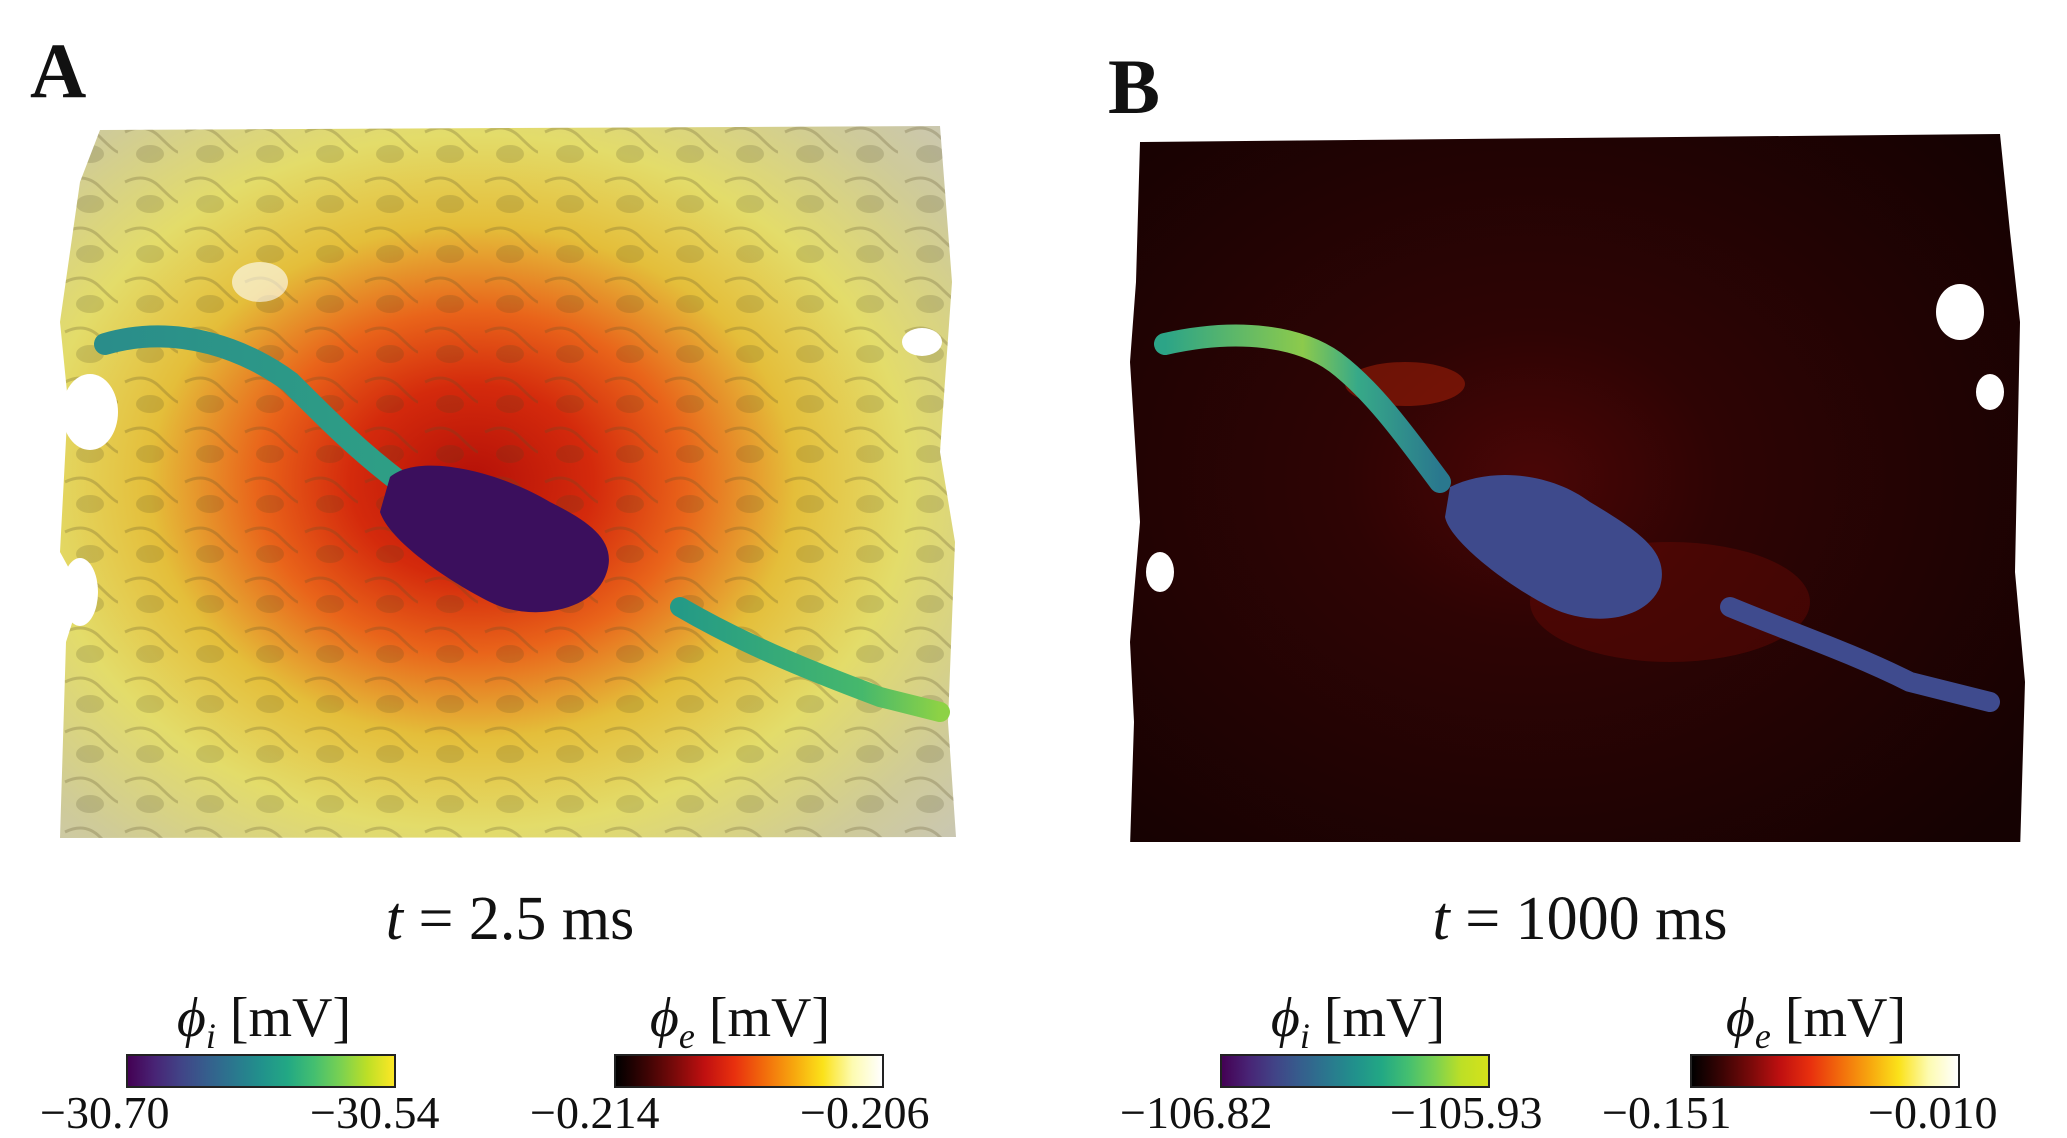  I want to click on colorbar-max-label: −30.54, so click(375, 1112).